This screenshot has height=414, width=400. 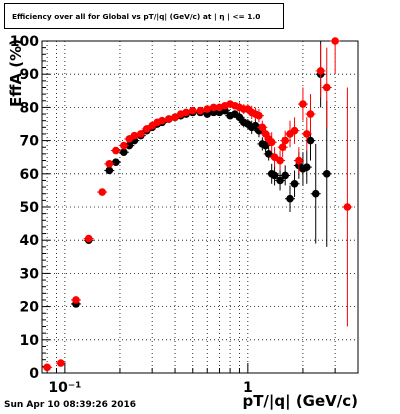 What do you see at coordinates (30, 175) in the screenshot?
I see `y-tick-label: 60` at bounding box center [30, 175].